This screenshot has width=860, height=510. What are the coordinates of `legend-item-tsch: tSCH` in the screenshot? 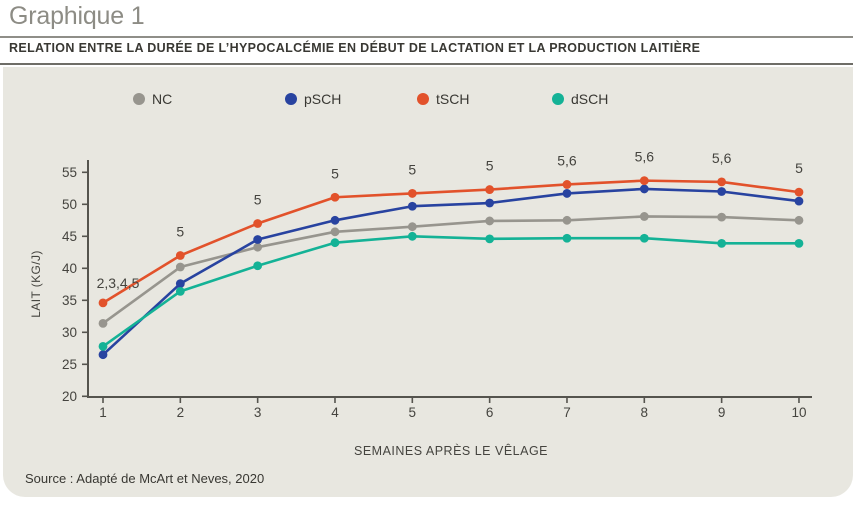 It's located at (443, 99).